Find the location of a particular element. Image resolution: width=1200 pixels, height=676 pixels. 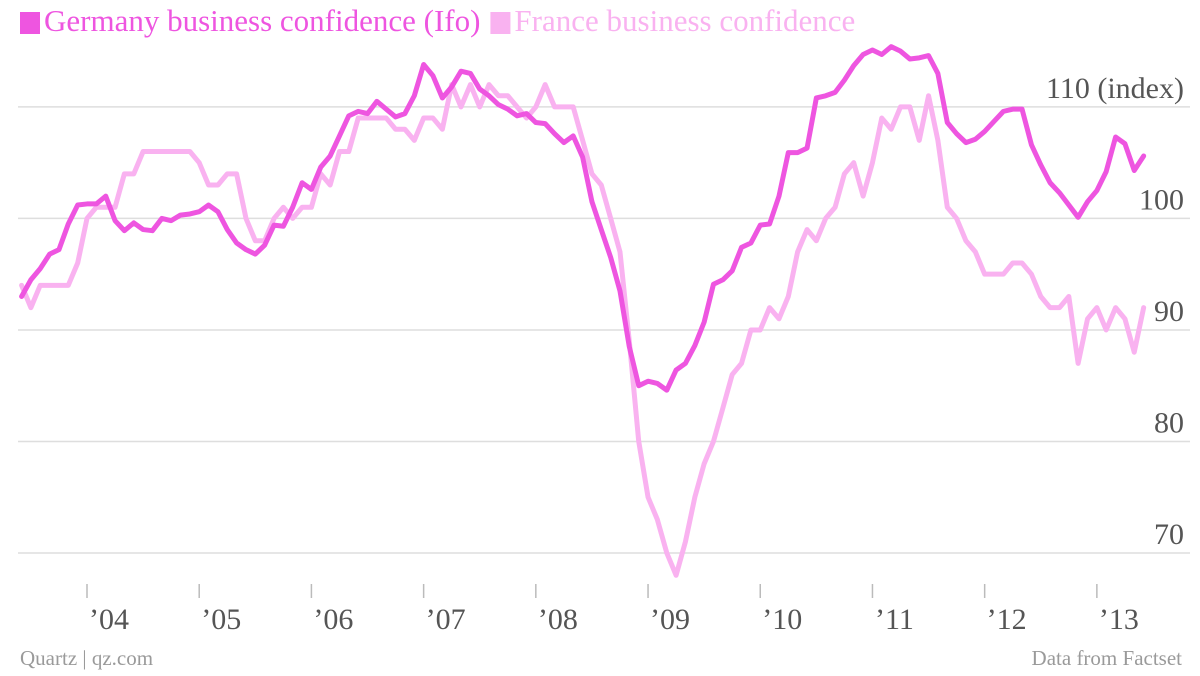

legend-label: Germany business confidence (Ifo) is located at coordinates (262, 20).